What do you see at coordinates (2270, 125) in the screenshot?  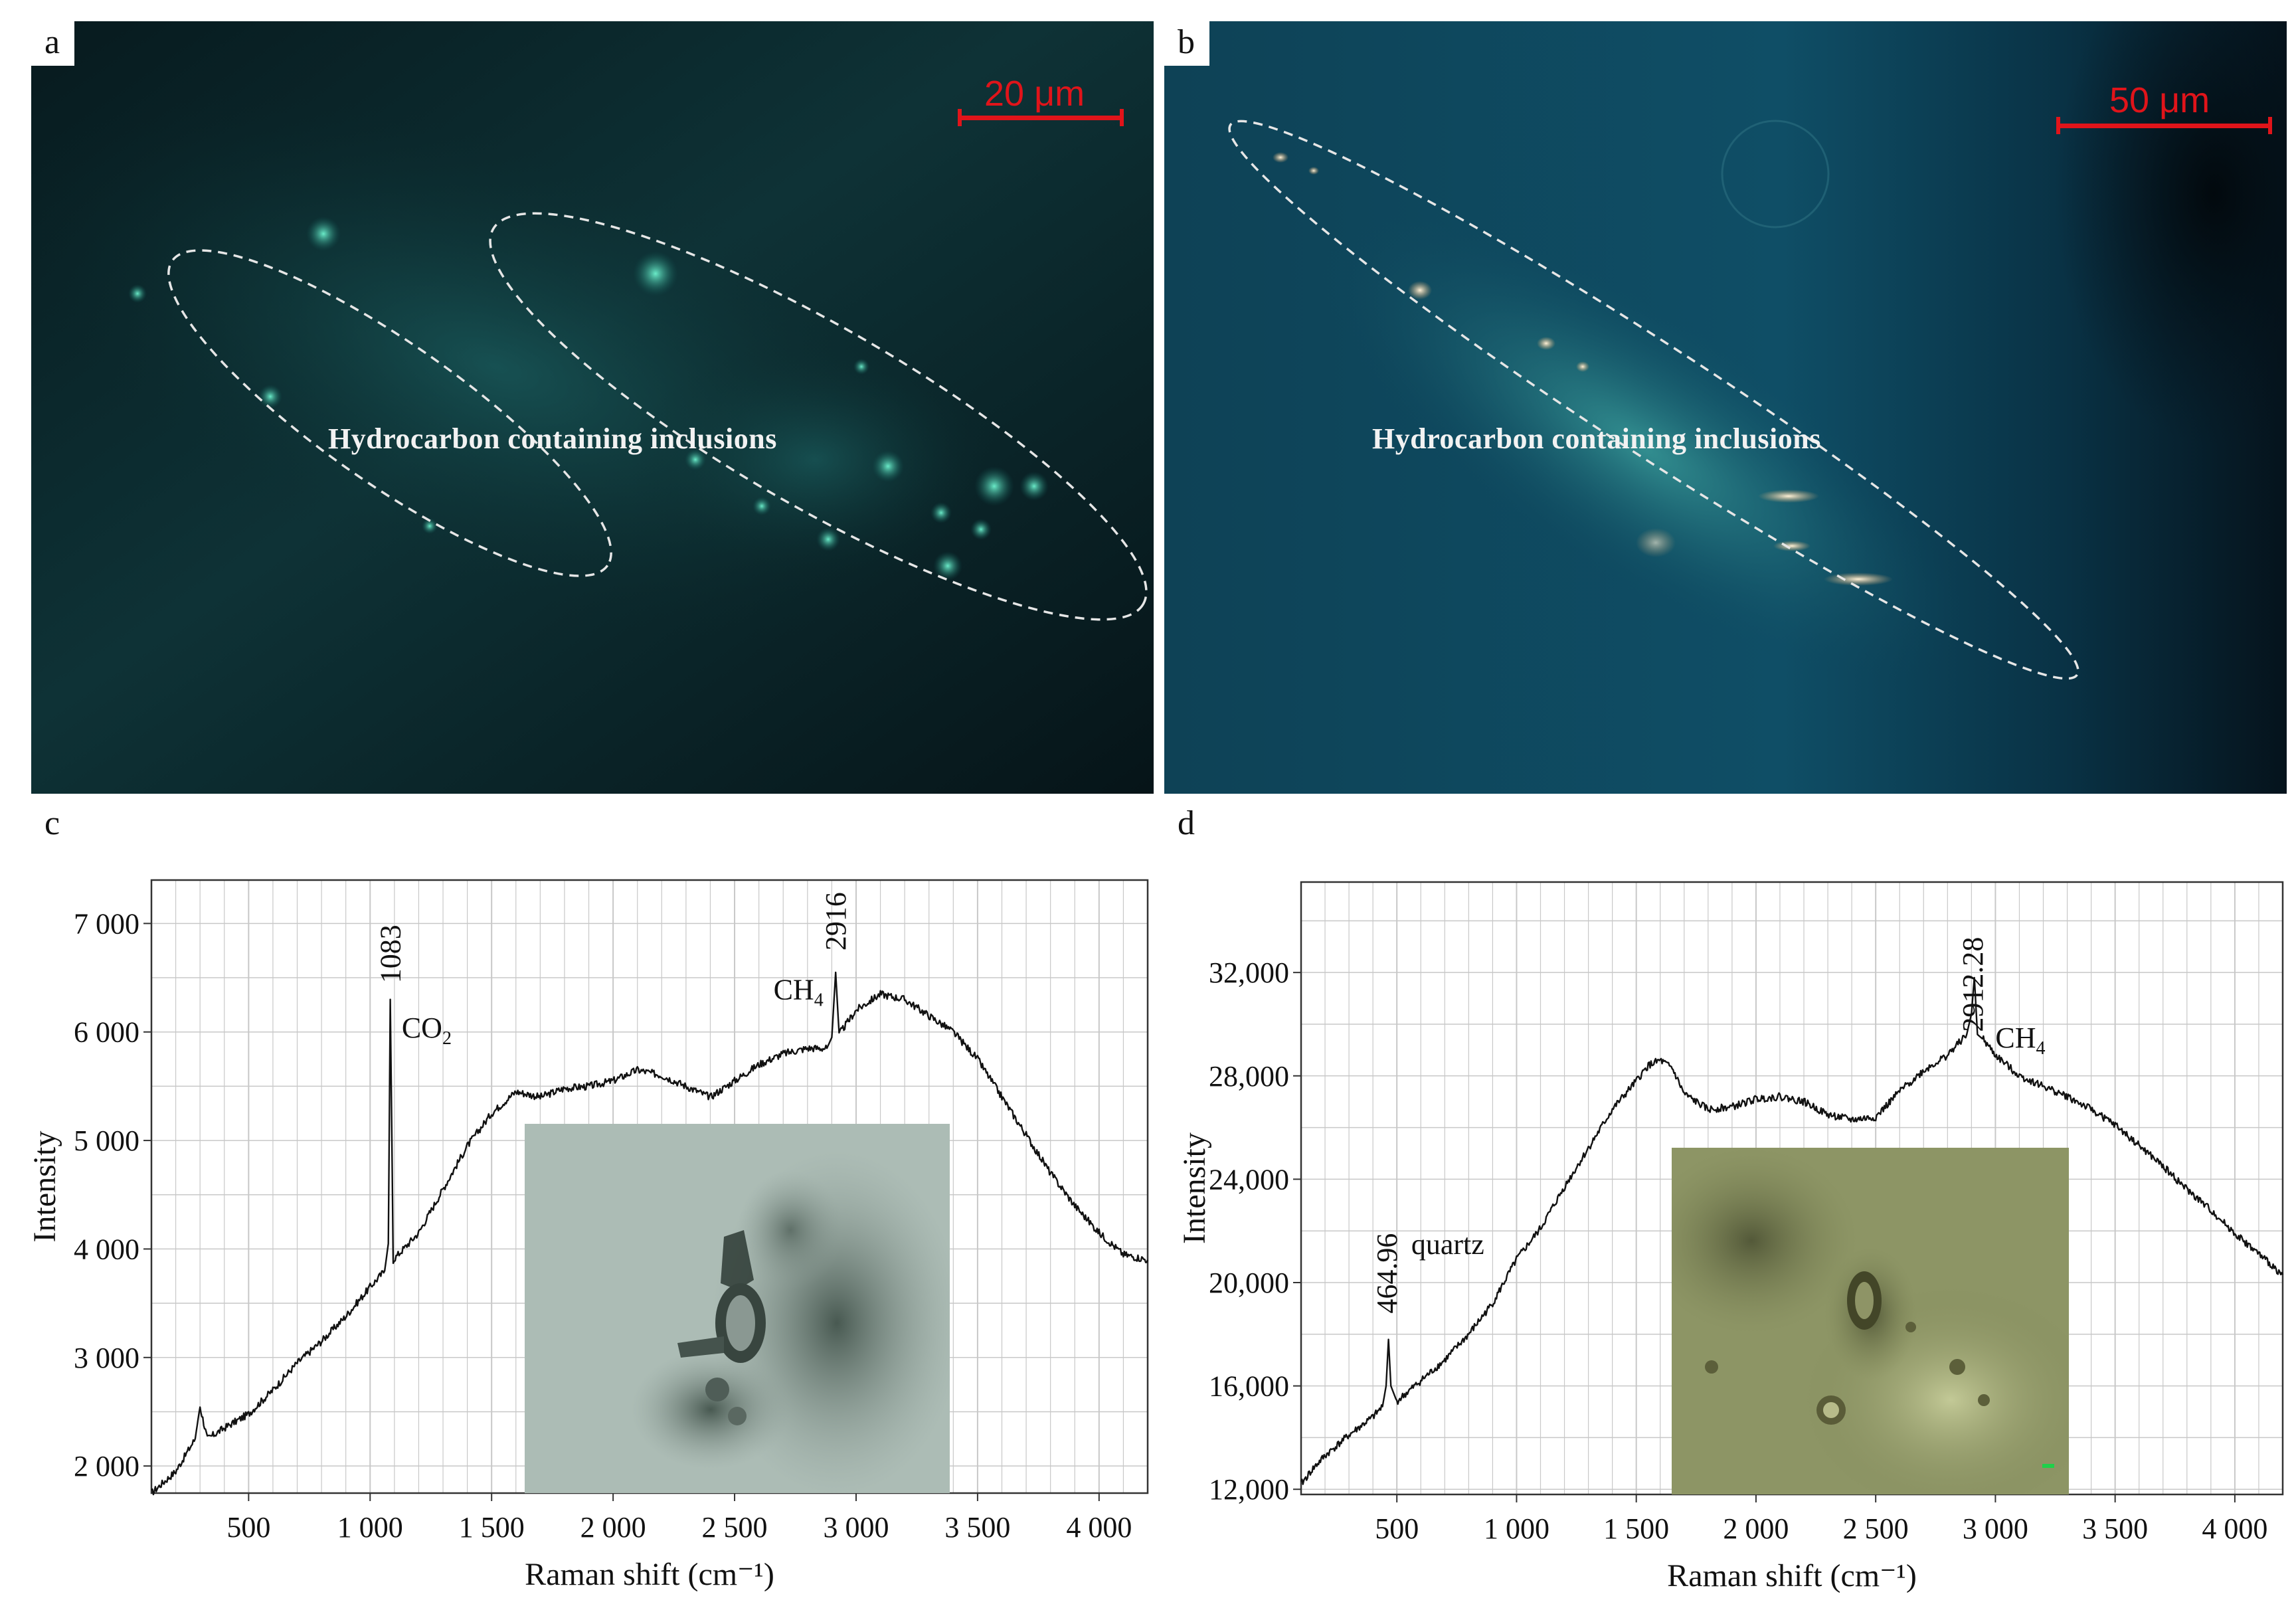 I see `scale-bar-b-tick-right` at bounding box center [2270, 125].